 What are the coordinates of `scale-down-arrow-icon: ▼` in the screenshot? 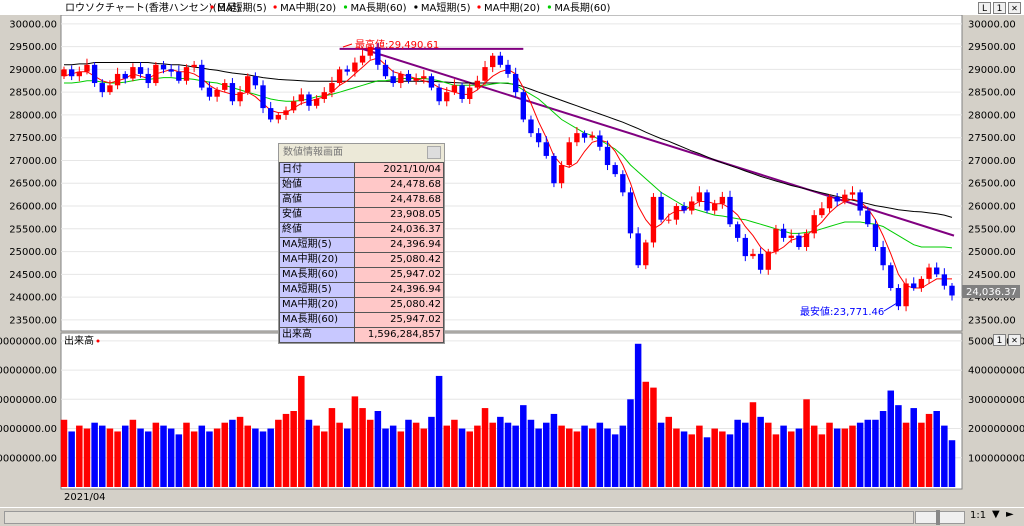 It's located at (996, 514).